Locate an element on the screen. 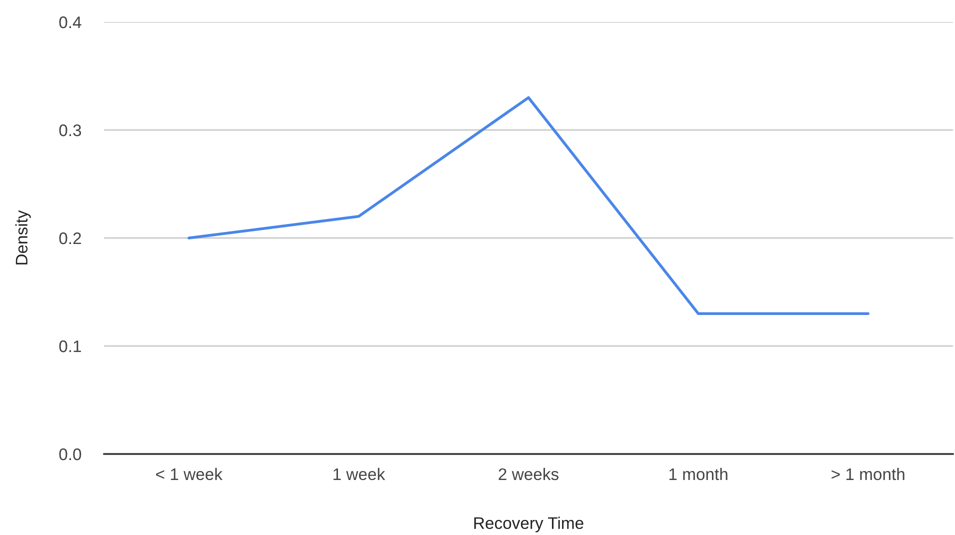 This screenshot has height=535, width=955. x-tick-label: 1 week is located at coordinates (360, 474).